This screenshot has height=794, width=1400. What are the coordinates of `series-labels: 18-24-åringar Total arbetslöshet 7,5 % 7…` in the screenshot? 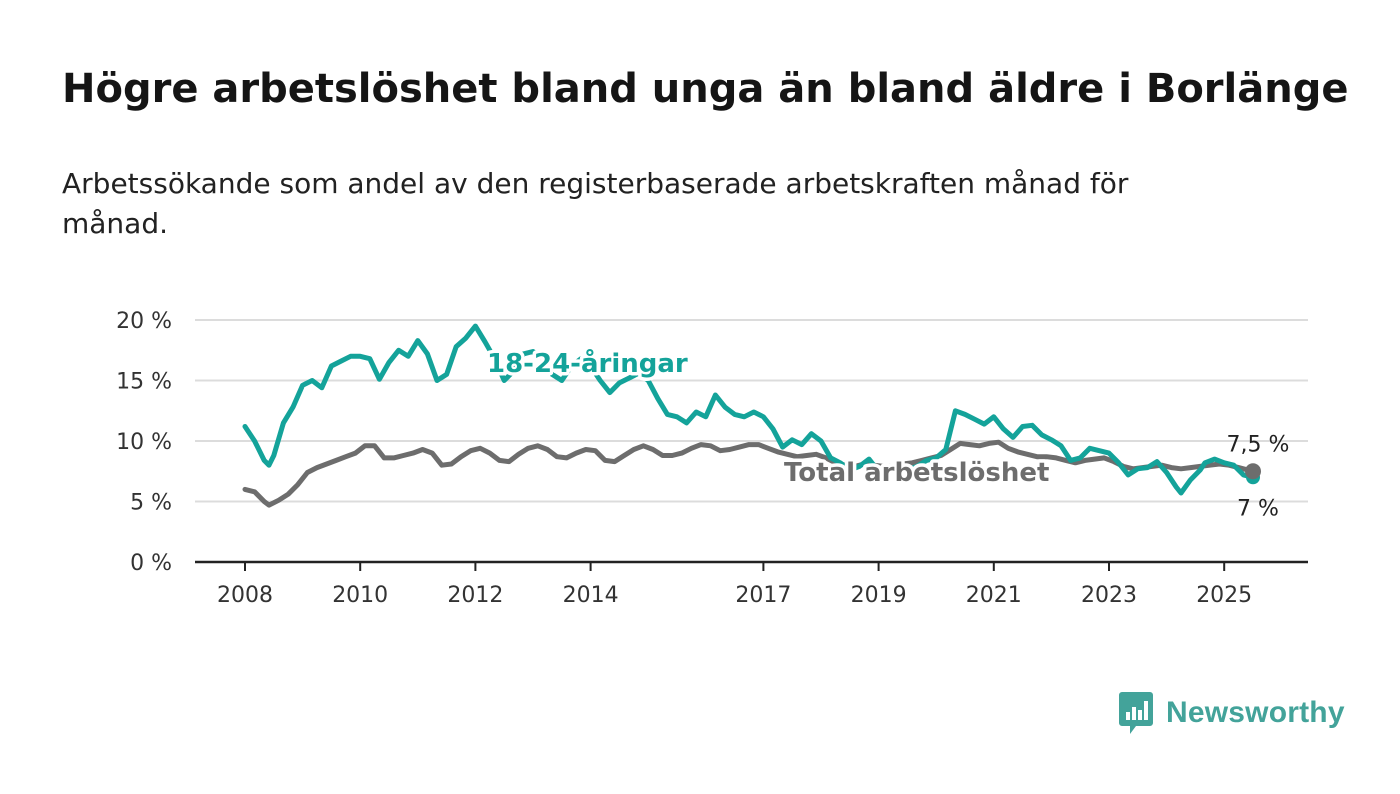 It's located at (887, 433).